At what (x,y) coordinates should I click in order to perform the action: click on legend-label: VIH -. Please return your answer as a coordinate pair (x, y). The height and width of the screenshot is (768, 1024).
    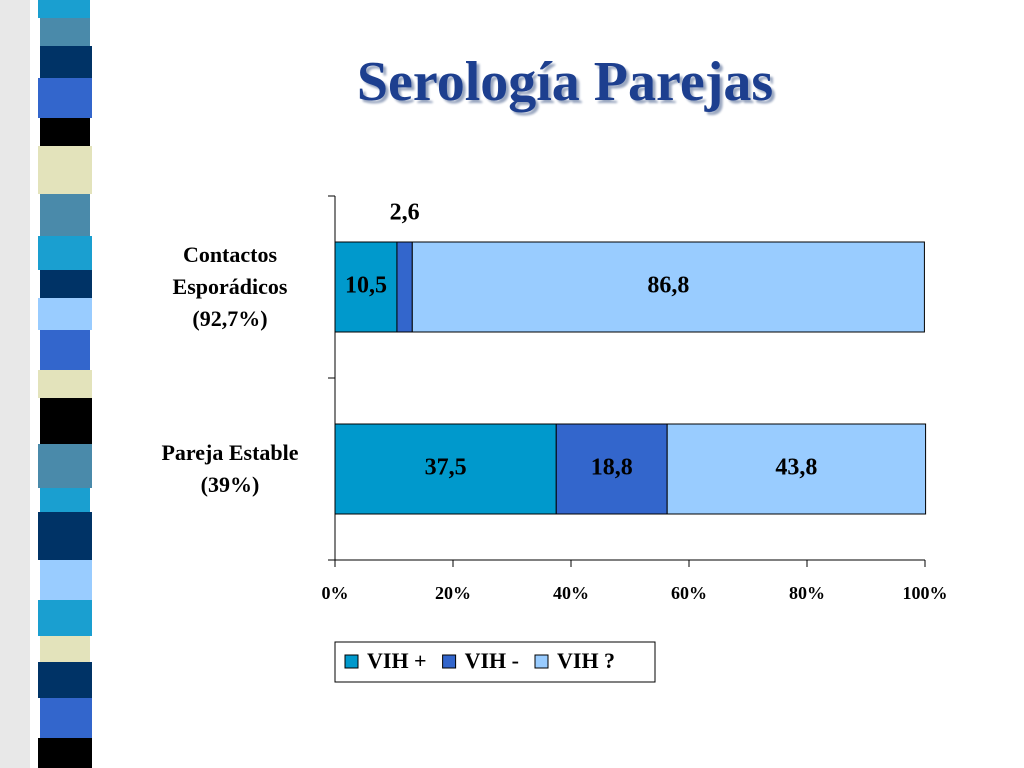
    Looking at the image, I should click on (492, 660).